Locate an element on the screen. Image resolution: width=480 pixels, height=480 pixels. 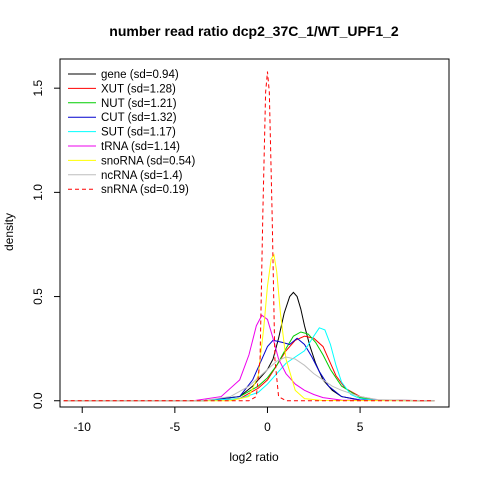
x-tick-label: 0 is located at coordinates (267, 427).